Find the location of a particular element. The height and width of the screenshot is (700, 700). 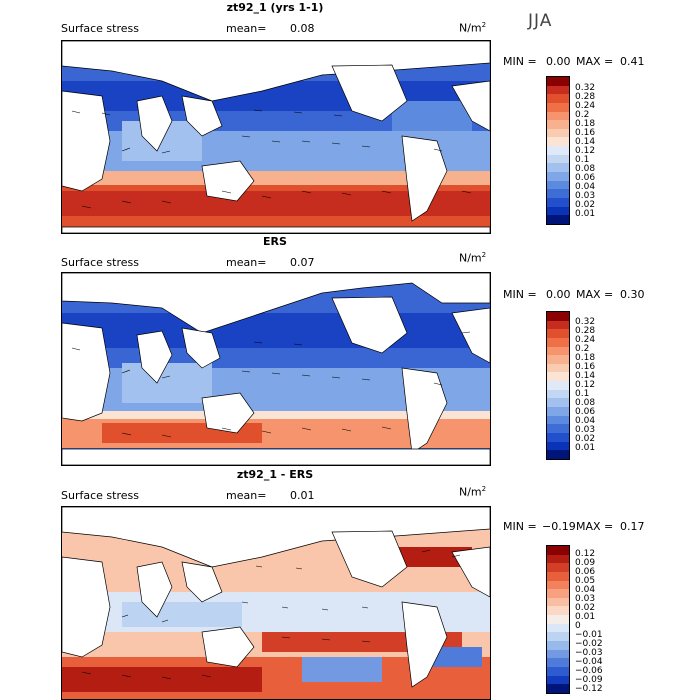

colorbar-tick: 0.32 is located at coordinates (585, 322).